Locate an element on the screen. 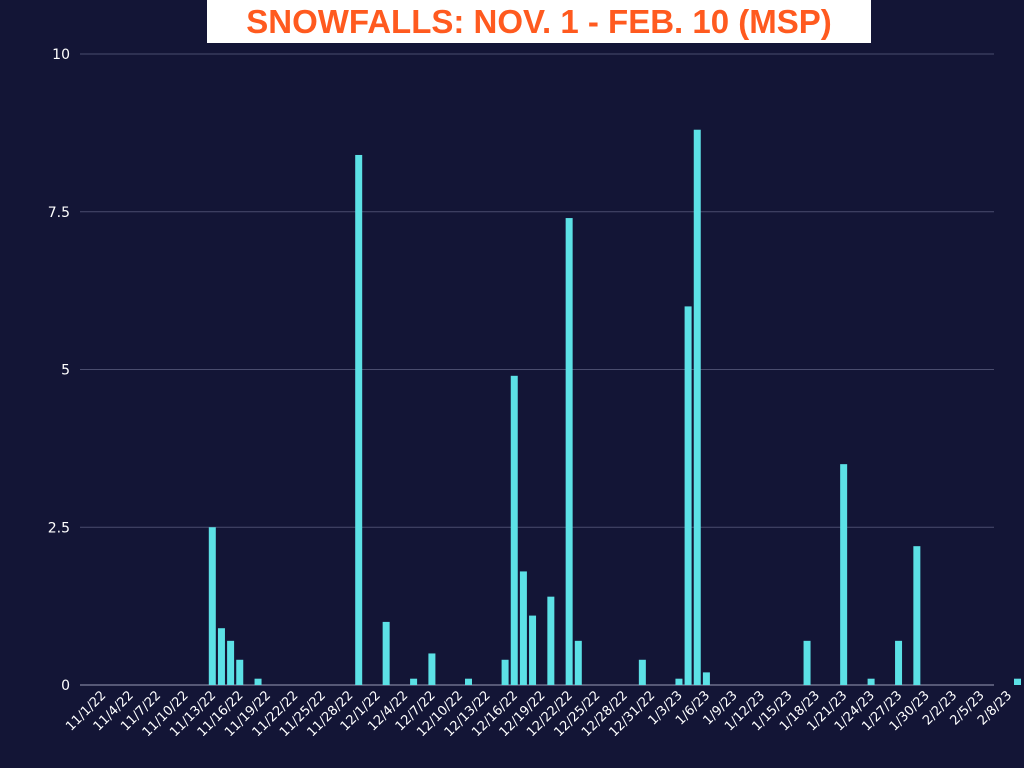 The height and width of the screenshot is (768, 1024). y-tick-label: 0 is located at coordinates (65, 686).